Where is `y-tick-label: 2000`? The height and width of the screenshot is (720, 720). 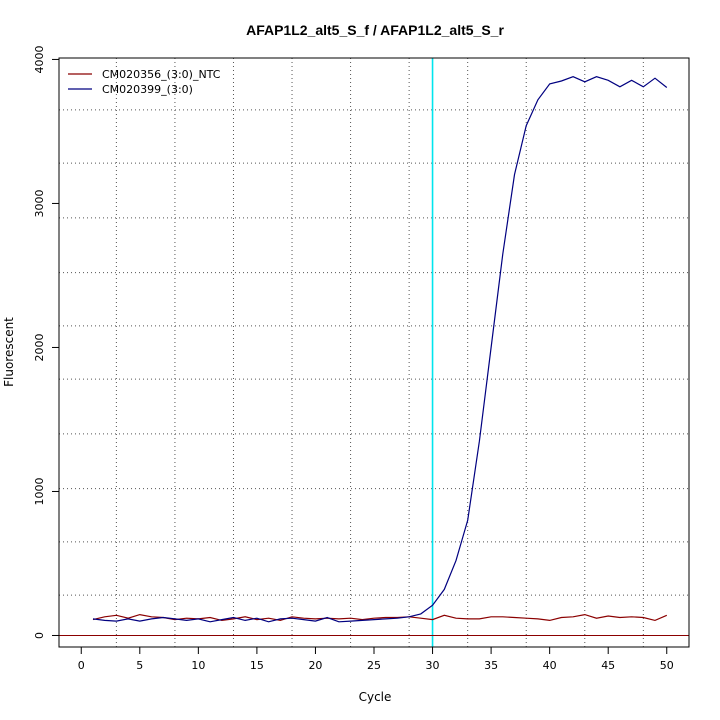
y-tick-label: 2000 is located at coordinates (39, 347).